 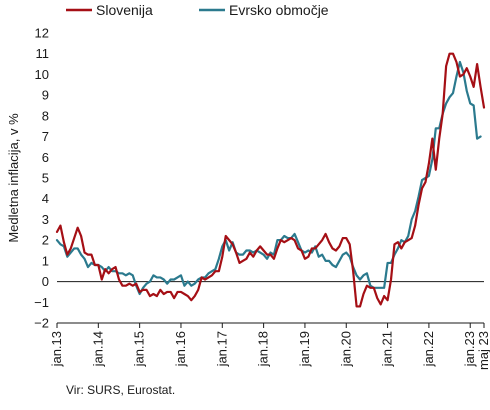 What do you see at coordinates (42, 74) in the screenshot?
I see `y-tick-label: 10` at bounding box center [42, 74].